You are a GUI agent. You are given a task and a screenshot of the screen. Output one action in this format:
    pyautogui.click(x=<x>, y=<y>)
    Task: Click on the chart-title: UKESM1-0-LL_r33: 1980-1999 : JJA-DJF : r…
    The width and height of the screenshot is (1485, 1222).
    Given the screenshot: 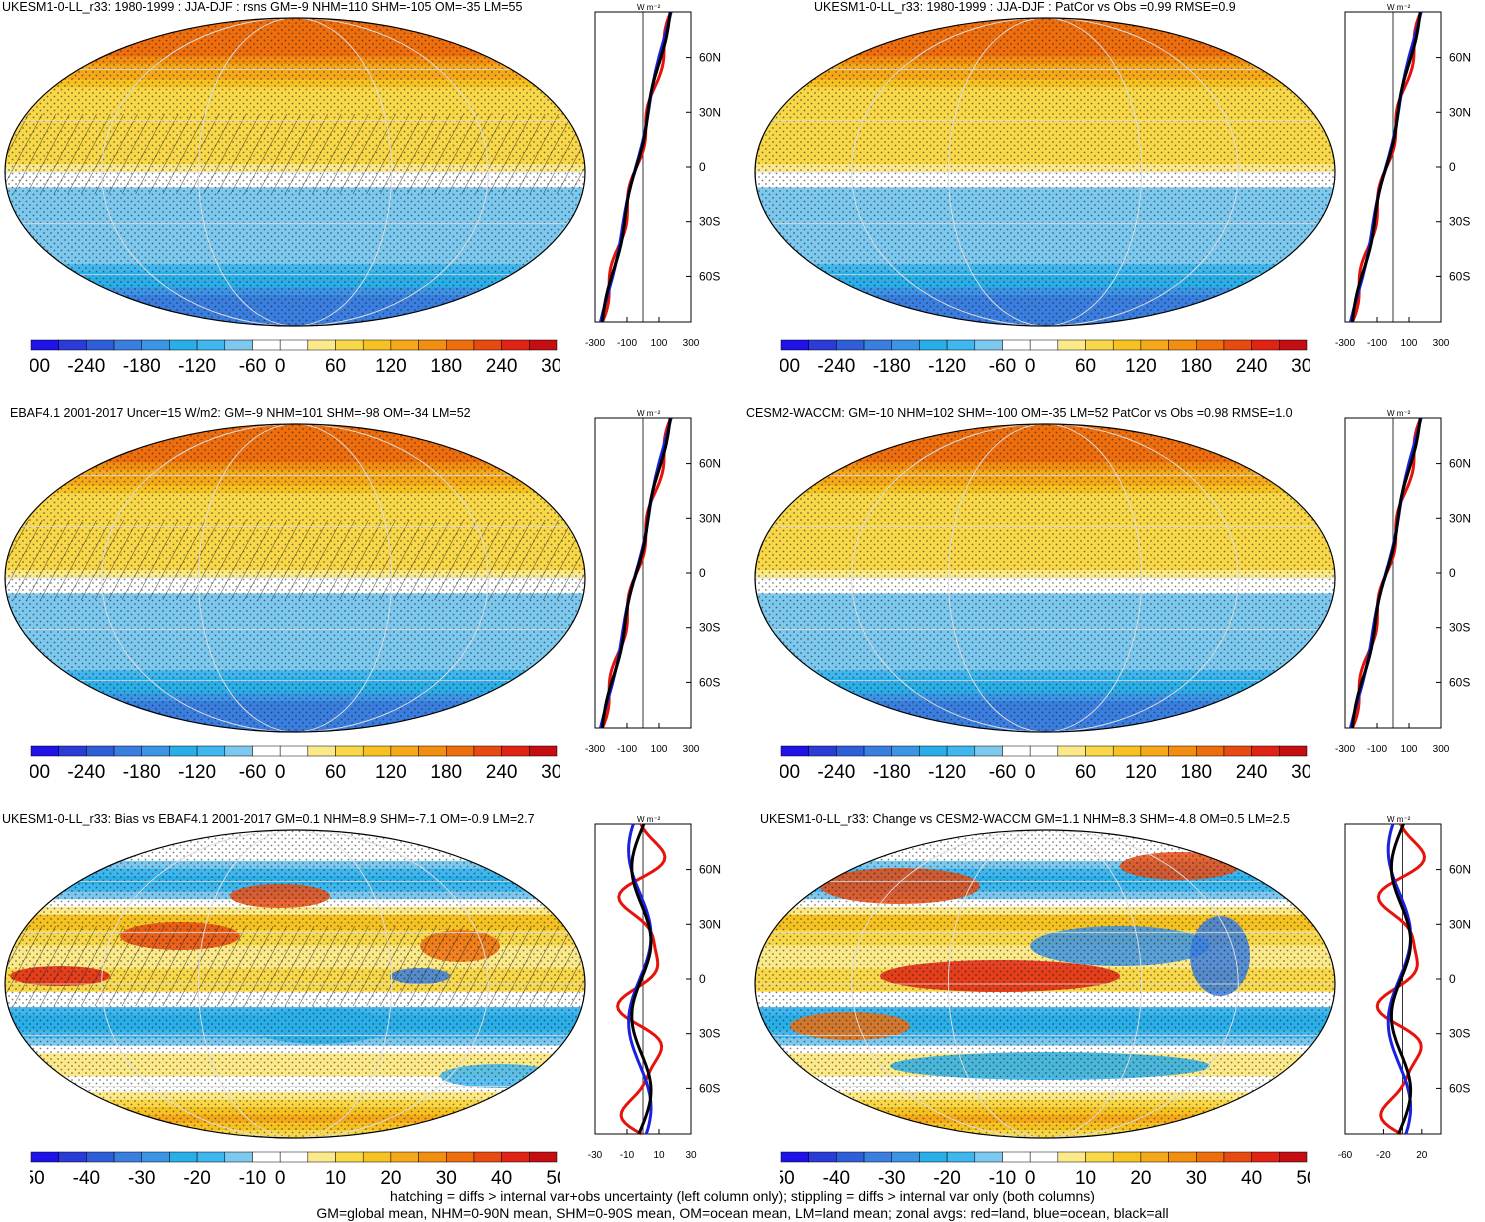 What is the action you would take?
    pyautogui.click(x=262, y=7)
    